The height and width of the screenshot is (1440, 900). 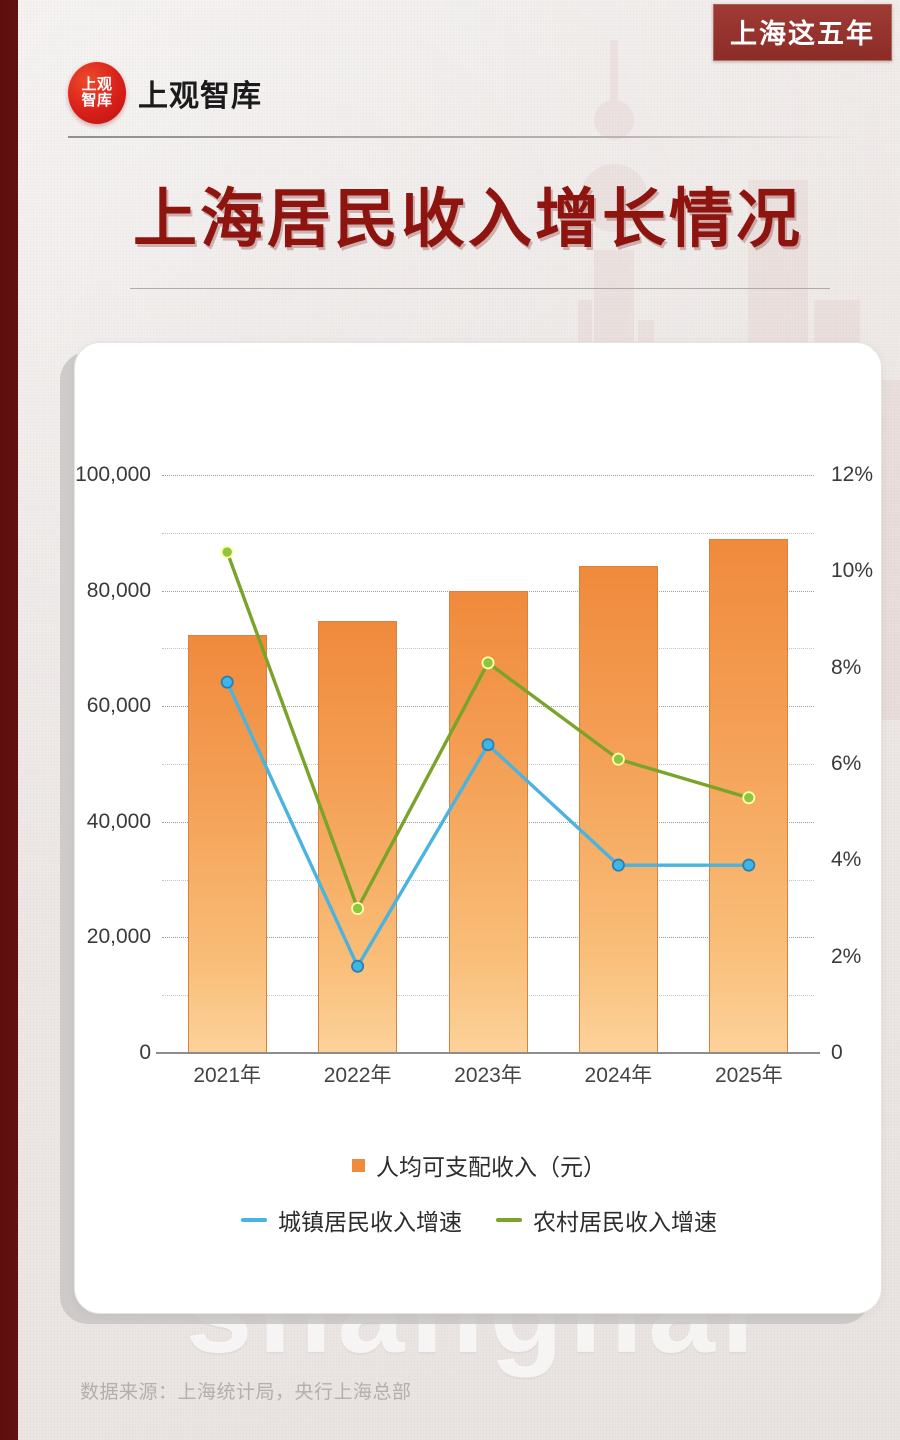 I want to click on x-axis-labels: 2021年 2022年 2023年 2024年 2025年, so click(x=488, y=1076).